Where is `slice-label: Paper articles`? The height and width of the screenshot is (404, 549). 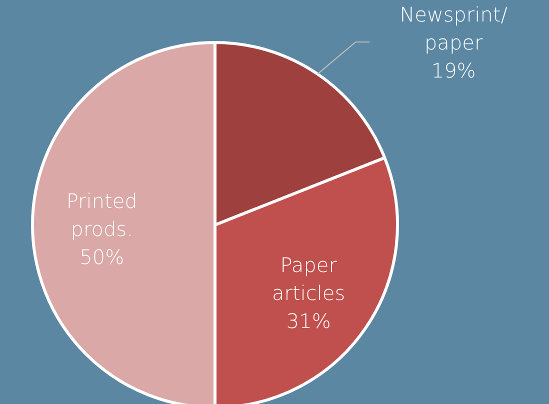 slice-label: Paper articles is located at coordinates (309, 278).